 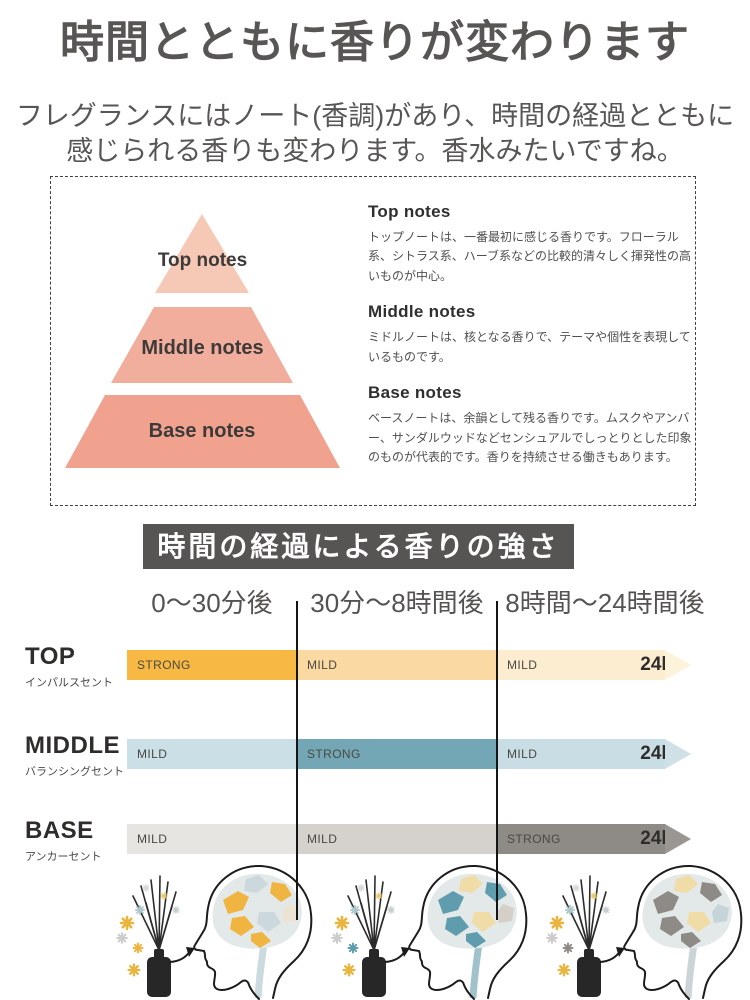 I want to click on pyramid-label-top: Top notes, so click(x=202, y=260).